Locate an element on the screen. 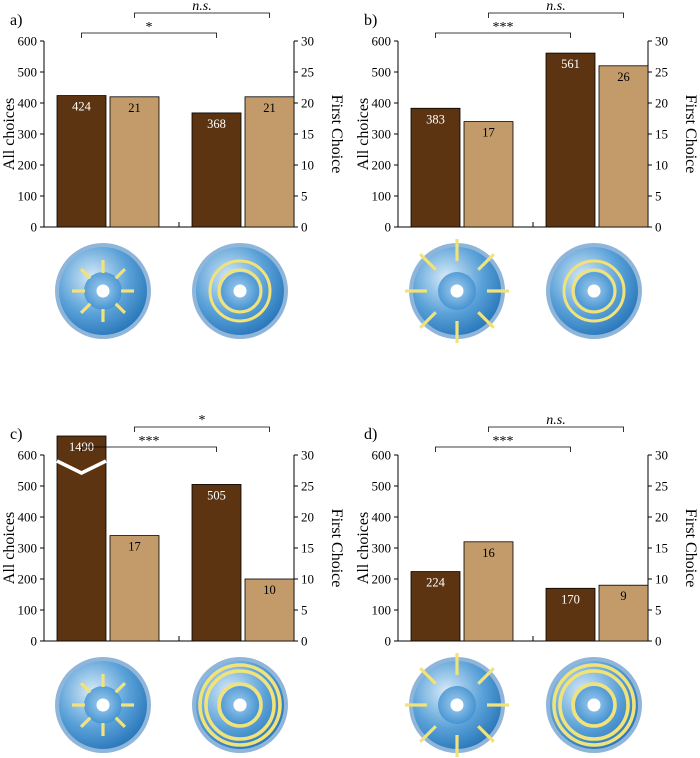  bar-value-label: 9 is located at coordinates (623, 596).